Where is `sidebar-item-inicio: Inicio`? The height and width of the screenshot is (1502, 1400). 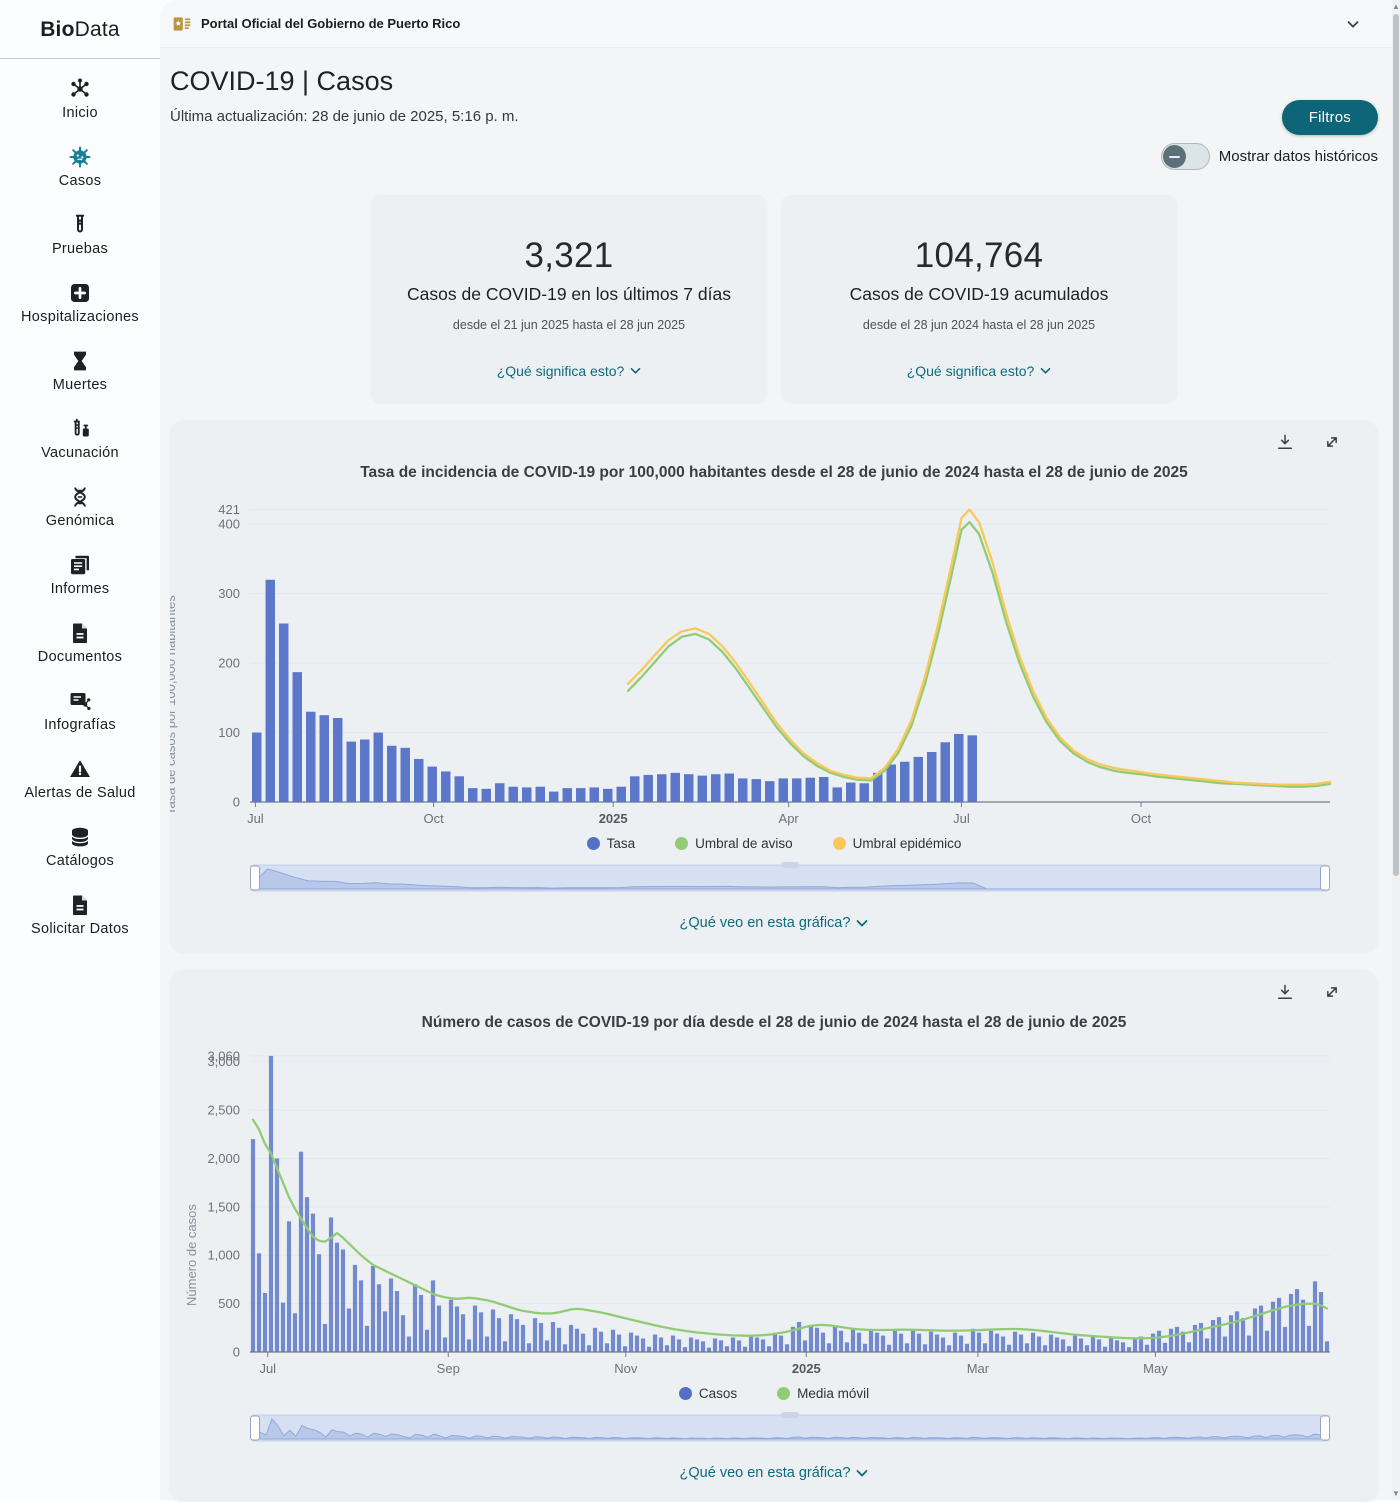 sidebar-item-inicio: Inicio is located at coordinates (80, 99).